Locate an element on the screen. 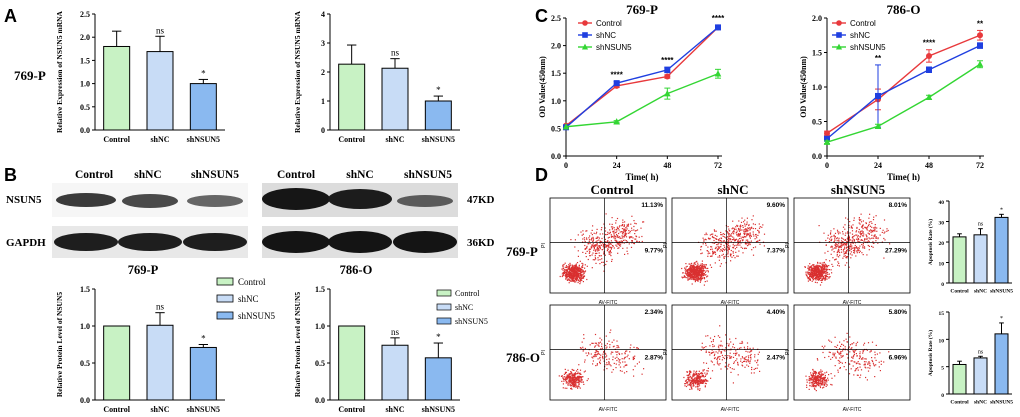 The width and height of the screenshot is (1020, 417). bar-shnc is located at coordinates (160, 91).